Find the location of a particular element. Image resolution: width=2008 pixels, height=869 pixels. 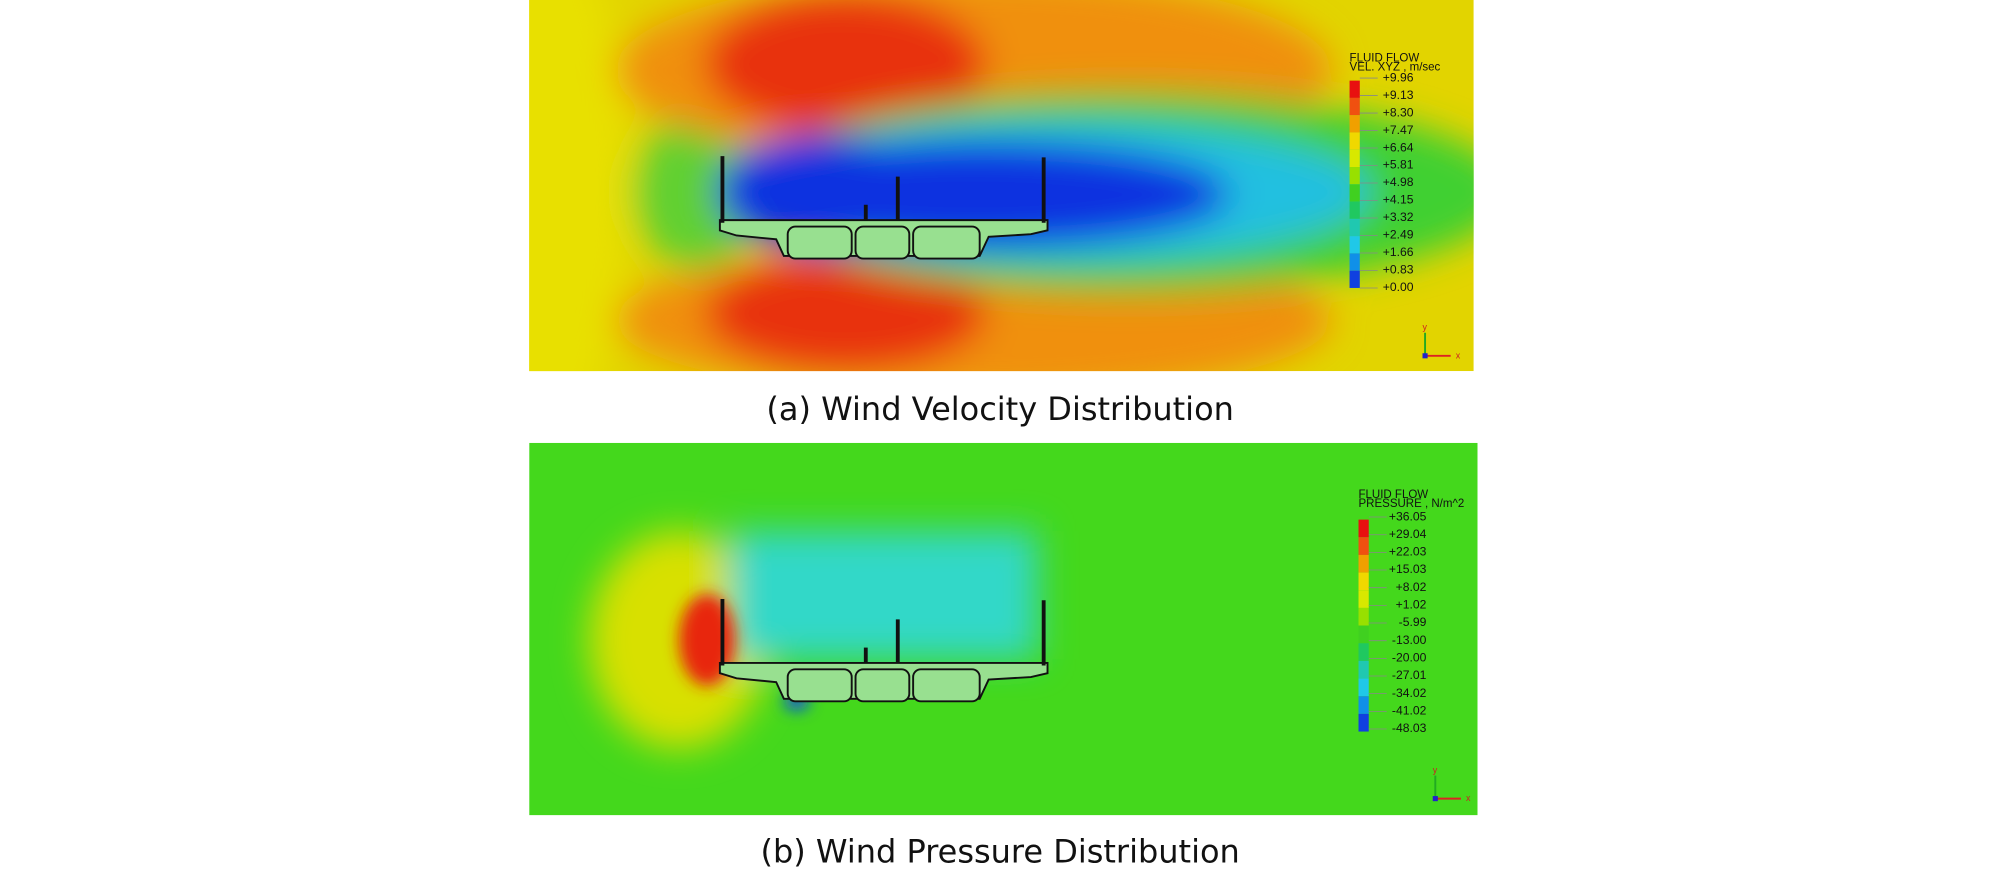

legend-value: -41.02 is located at coordinates (1409, 711).